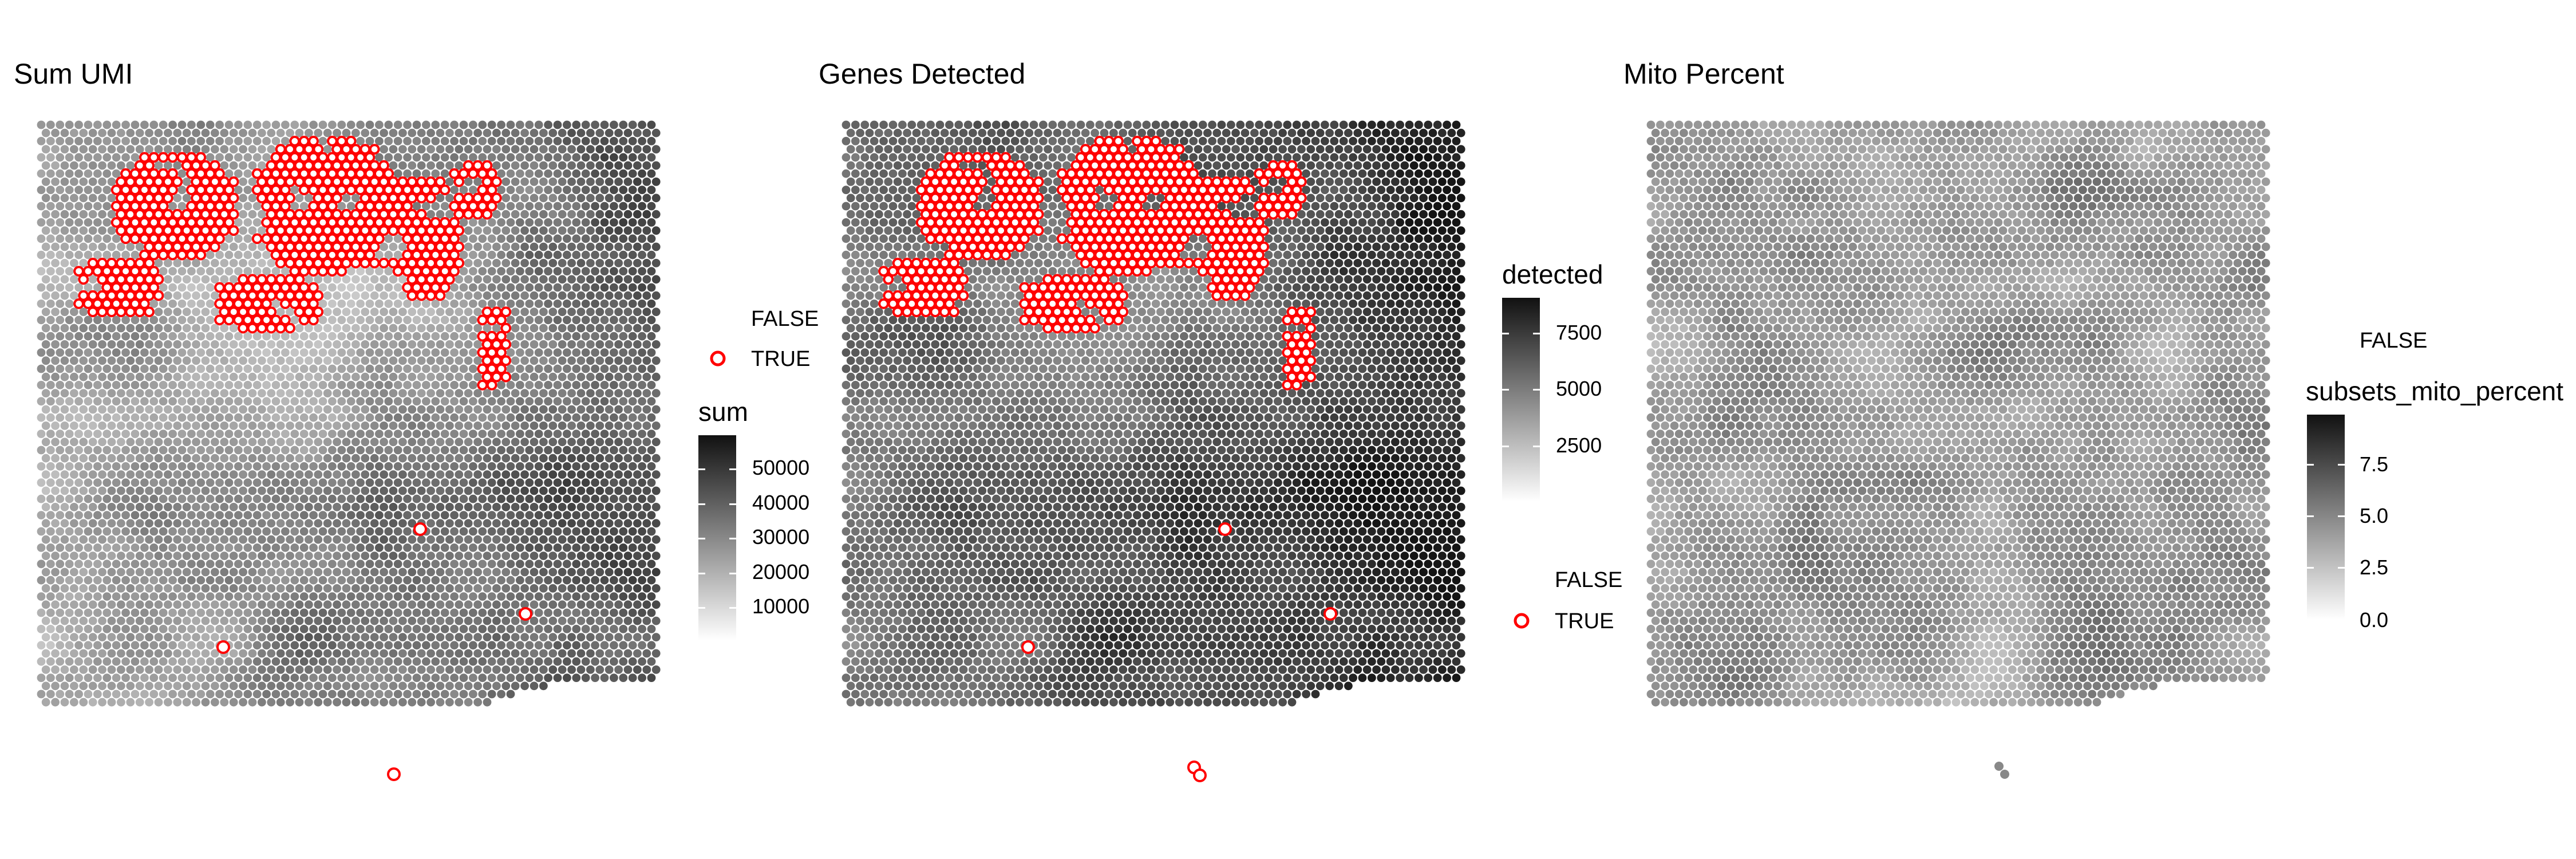  Describe the element at coordinates (781, 502) in the screenshot. I see `colorbar-tick-label: 40000` at that location.